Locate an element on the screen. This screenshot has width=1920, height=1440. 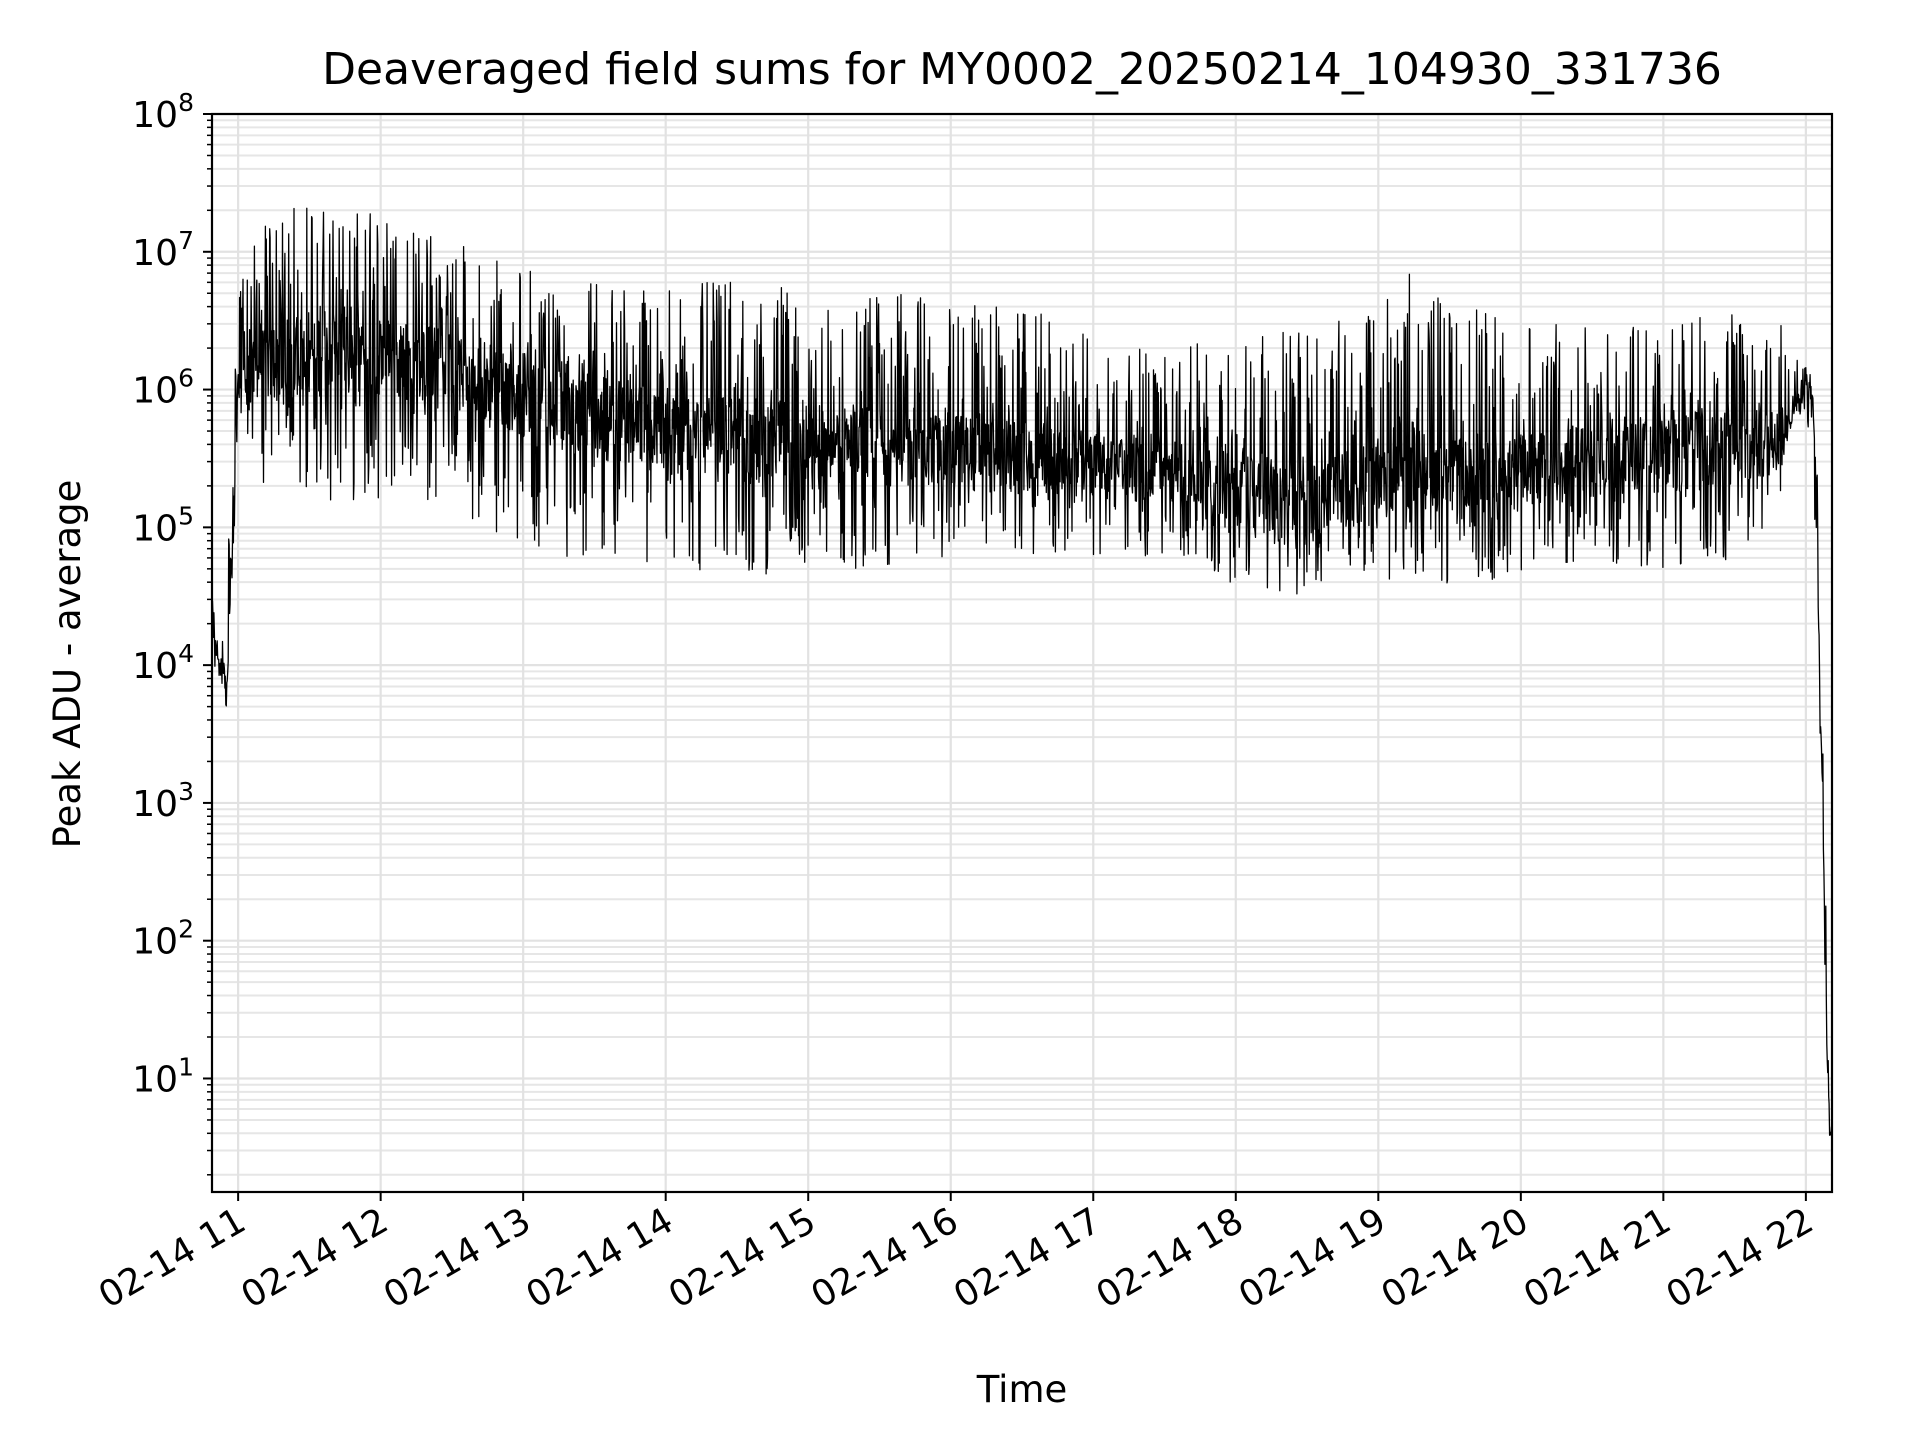
y-tick-label: 10³ is located at coordinates (163, 801).